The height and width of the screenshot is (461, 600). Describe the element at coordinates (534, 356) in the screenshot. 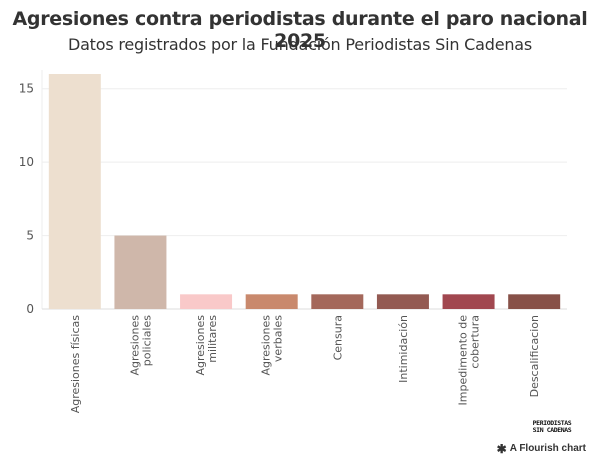

I see `x-tick-label: Descalificacion` at that location.